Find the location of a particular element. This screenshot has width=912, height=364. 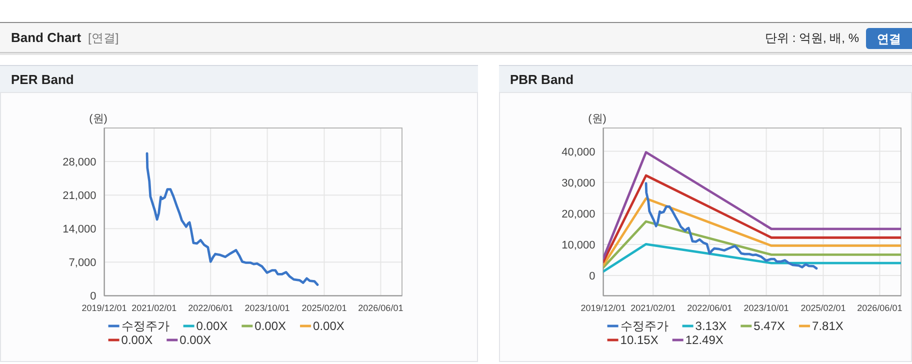

y-tick-label: 20,000 is located at coordinates (579, 214).